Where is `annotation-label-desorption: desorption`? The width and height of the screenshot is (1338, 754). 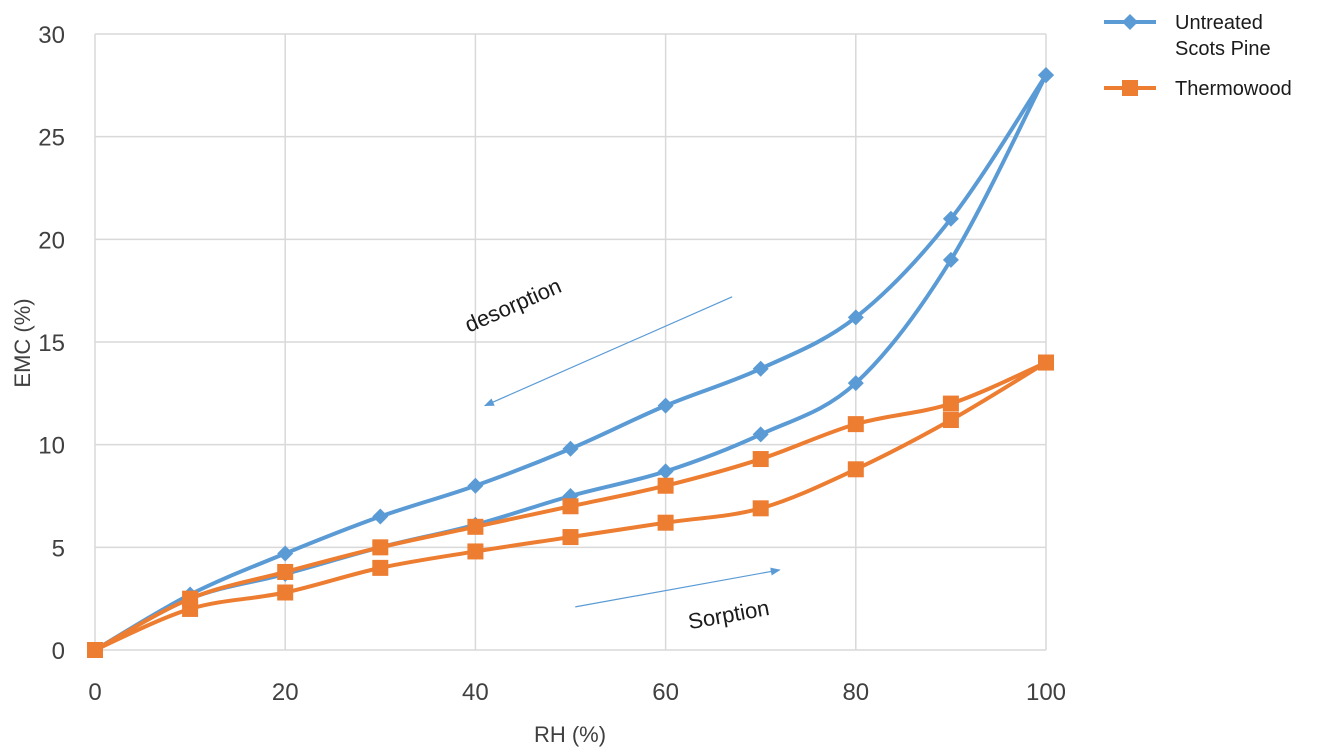 annotation-label-desorption: desorption is located at coordinates (513, 305).